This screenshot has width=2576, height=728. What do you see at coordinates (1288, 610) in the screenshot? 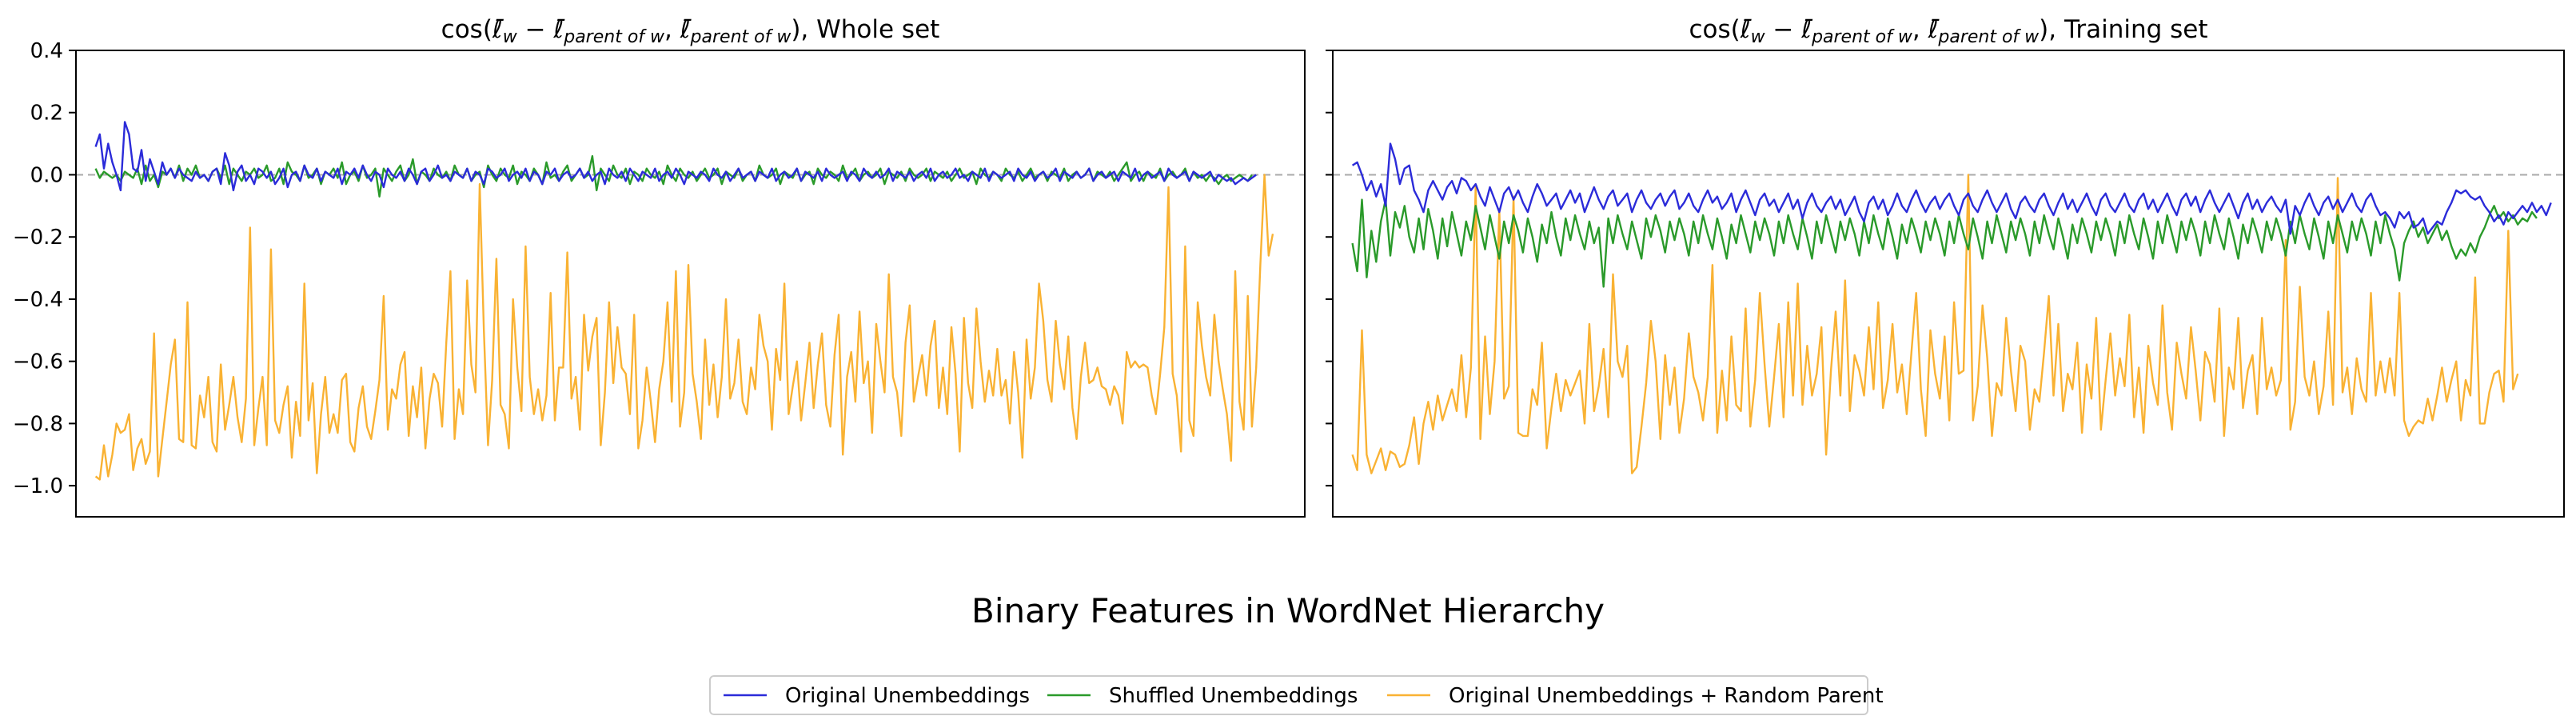
I see `figure-suptitle: Binary Features in WordNet Hierarchy` at bounding box center [1288, 610].